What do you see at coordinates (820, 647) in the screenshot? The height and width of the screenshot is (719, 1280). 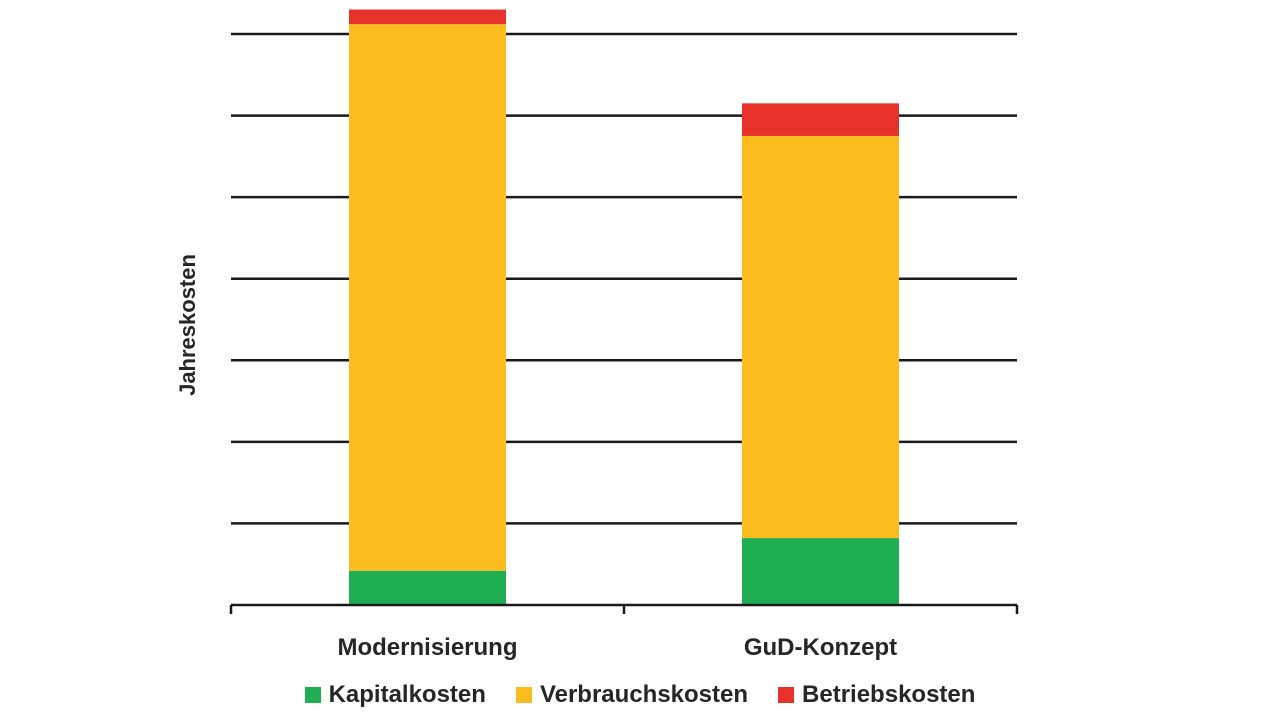 I see `category-label: GuD-Konzept` at bounding box center [820, 647].